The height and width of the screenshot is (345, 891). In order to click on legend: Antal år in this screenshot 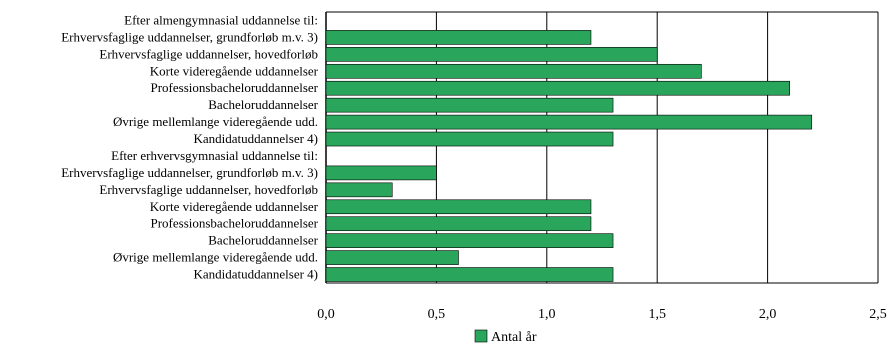, I will do `click(505, 337)`.